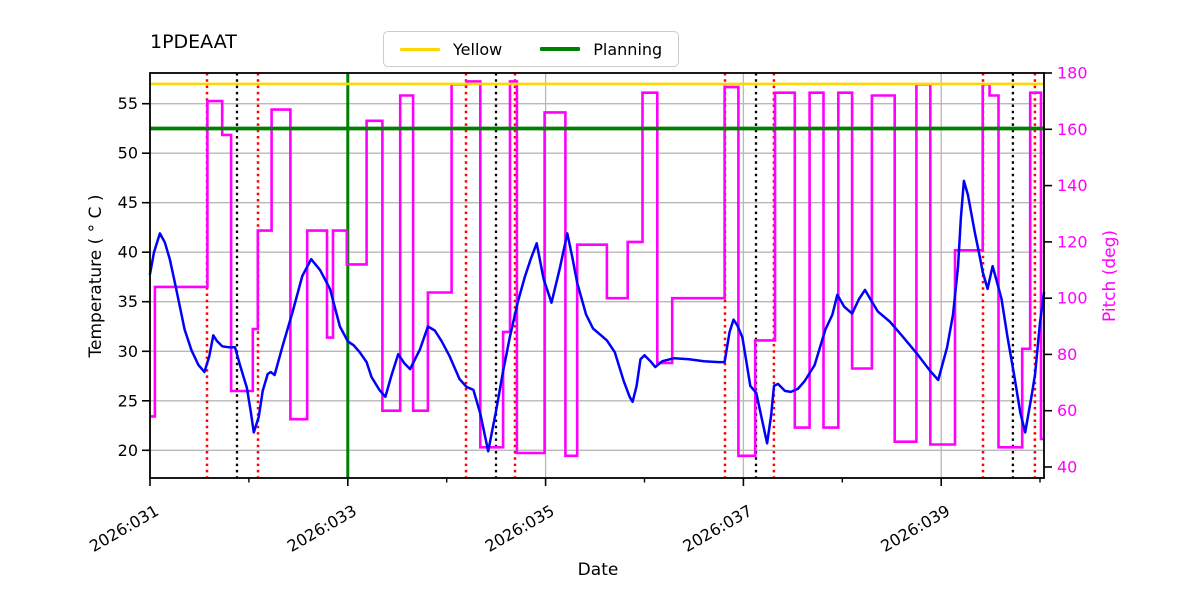 This screenshot has width=1200, height=600. What do you see at coordinates (598, 570) in the screenshot?
I see `x-axis-label: Date` at bounding box center [598, 570].